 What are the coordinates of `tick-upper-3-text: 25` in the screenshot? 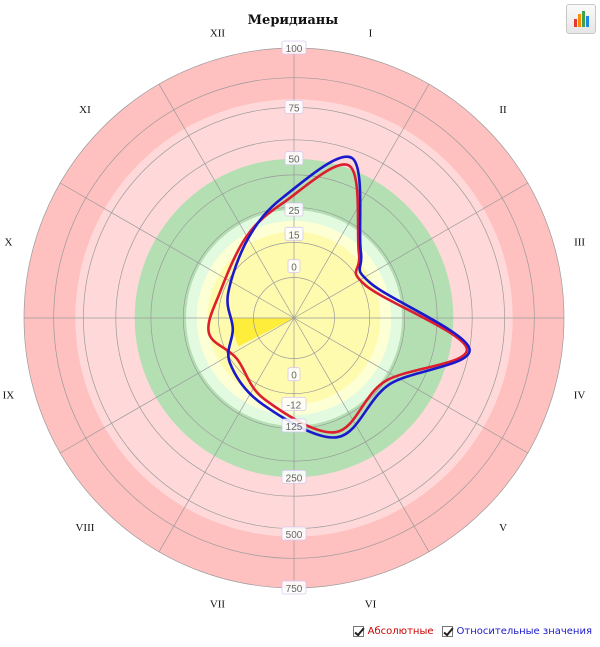 It's located at (294, 211).